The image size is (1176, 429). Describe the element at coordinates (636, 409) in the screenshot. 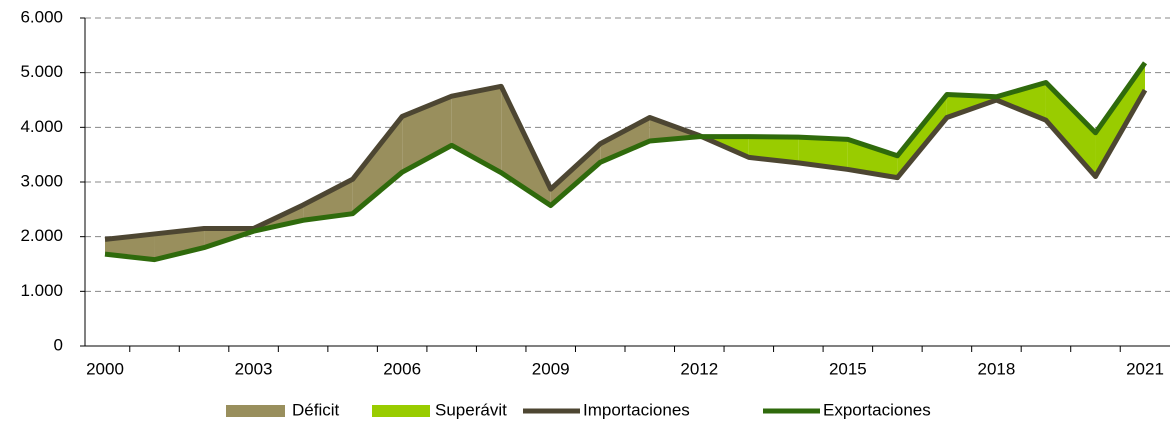

I see `legend-label: Importaciones` at that location.